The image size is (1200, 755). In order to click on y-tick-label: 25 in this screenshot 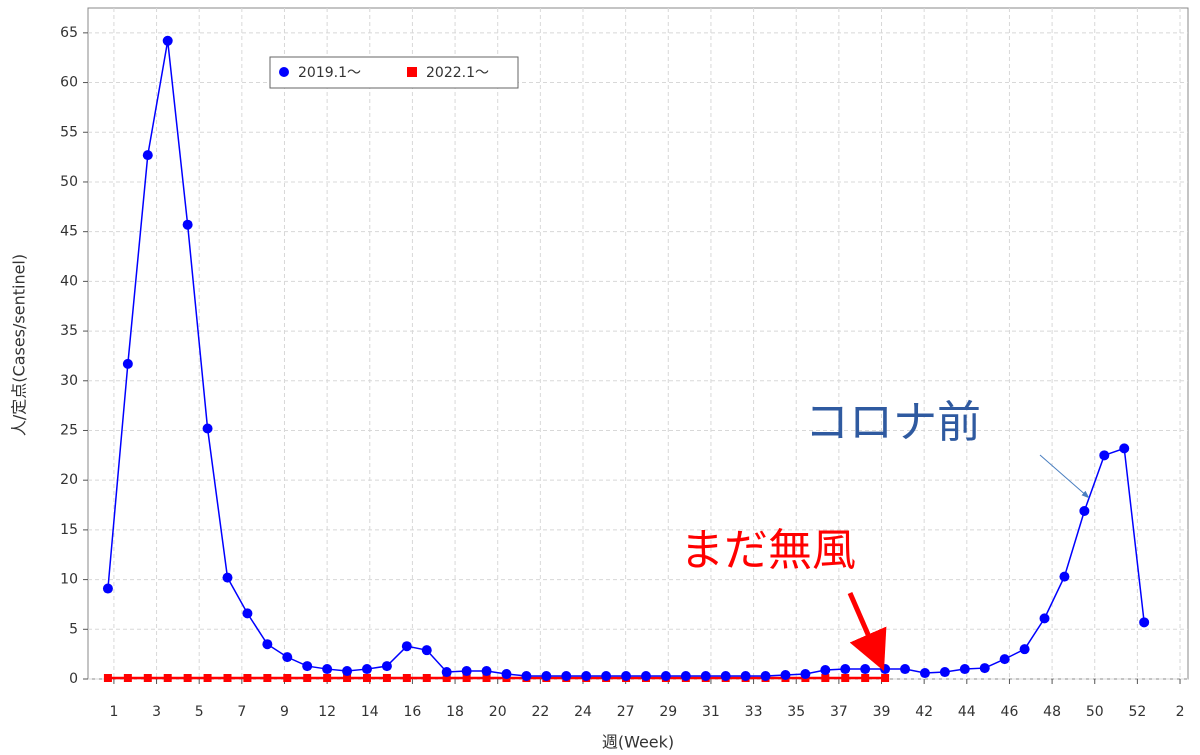, I will do `click(69, 430)`.